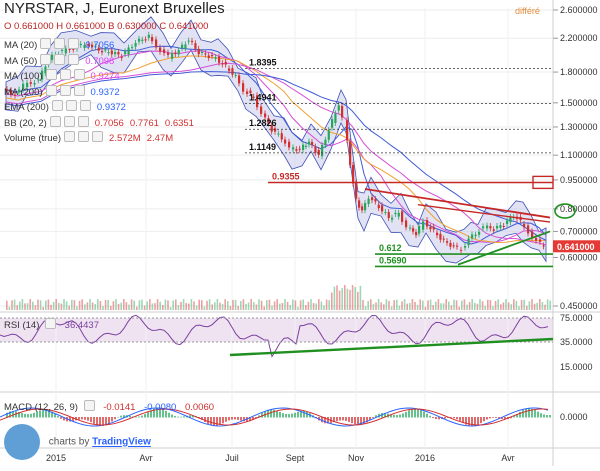 The height and width of the screenshot is (471, 600). What do you see at coordinates (579, 209) in the screenshot?
I see `price-tick-label: 0.800000` at bounding box center [579, 209].